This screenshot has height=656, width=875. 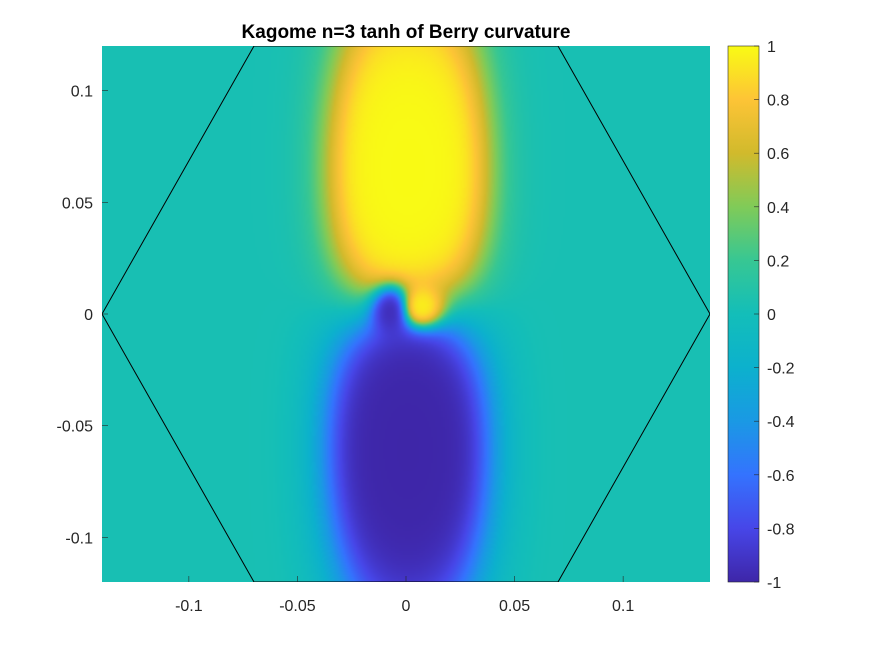 I want to click on colorbar-tick-label: 0, so click(x=771, y=315).